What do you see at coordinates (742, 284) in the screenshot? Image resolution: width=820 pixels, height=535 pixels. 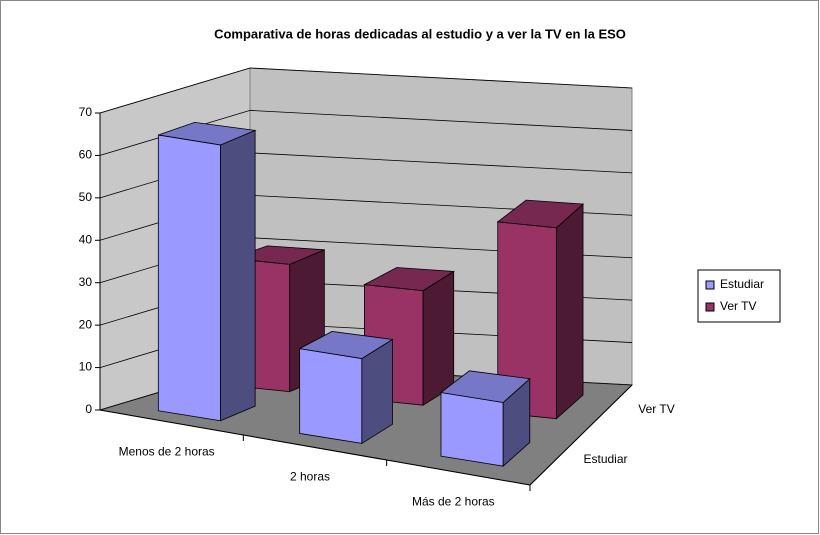 I see `legend-label: Estudiar` at bounding box center [742, 284].